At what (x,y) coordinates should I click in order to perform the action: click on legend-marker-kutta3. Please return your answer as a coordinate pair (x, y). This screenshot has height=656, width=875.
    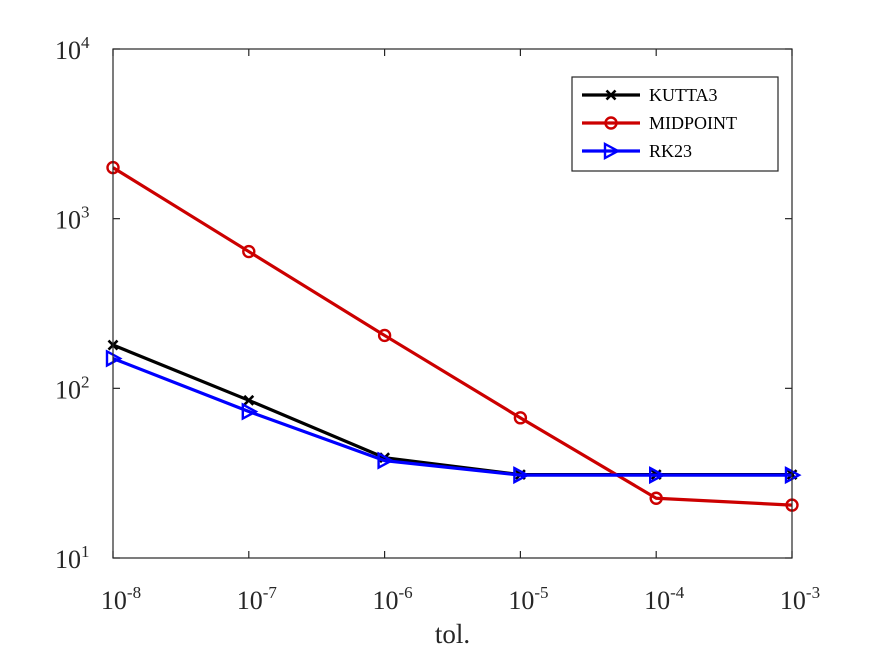
    Looking at the image, I should click on (611, 95).